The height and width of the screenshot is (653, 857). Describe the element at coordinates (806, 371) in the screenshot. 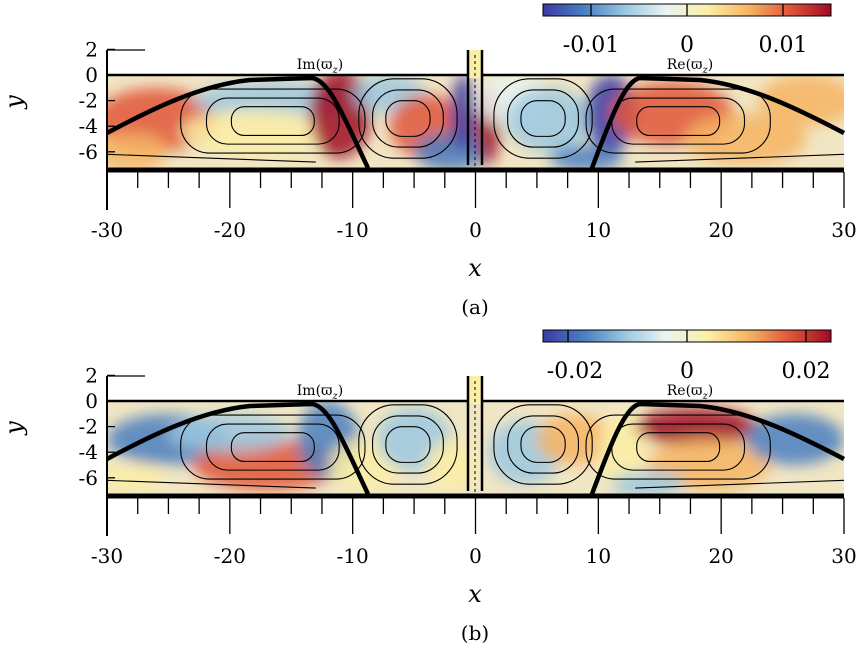

I see `colorbar-tick-label: 0.02` at that location.